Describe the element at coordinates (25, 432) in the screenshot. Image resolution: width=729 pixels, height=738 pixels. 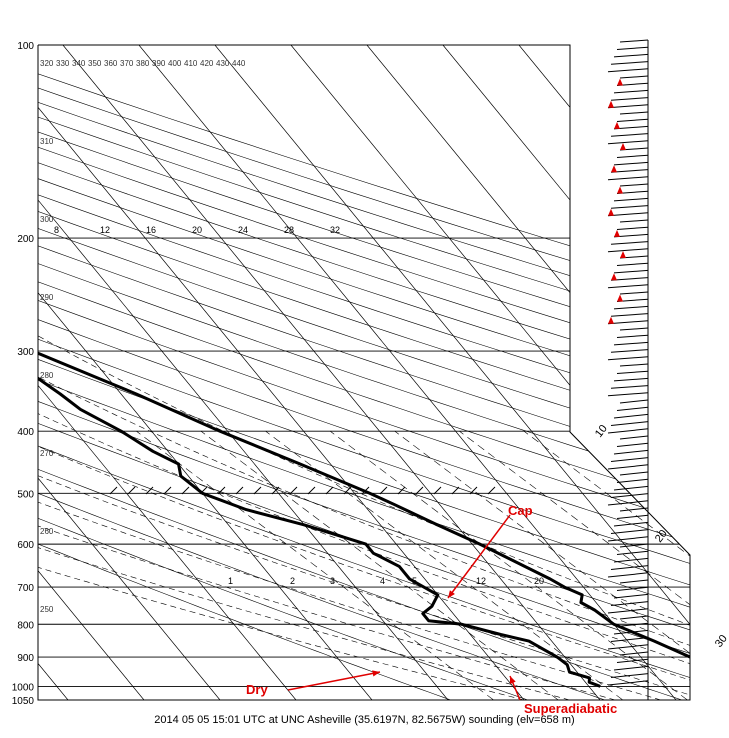
I see `pressure-tick-label: 400` at that location.